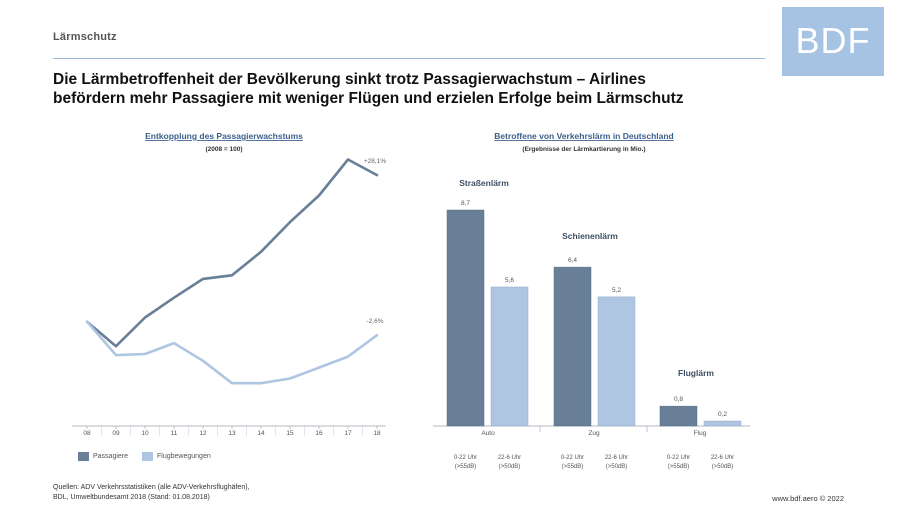 Image resolution: width=900 pixels, height=506 pixels. Describe the element at coordinates (348, 433) in the screenshot. I see `x-tick-label: 17` at that location.